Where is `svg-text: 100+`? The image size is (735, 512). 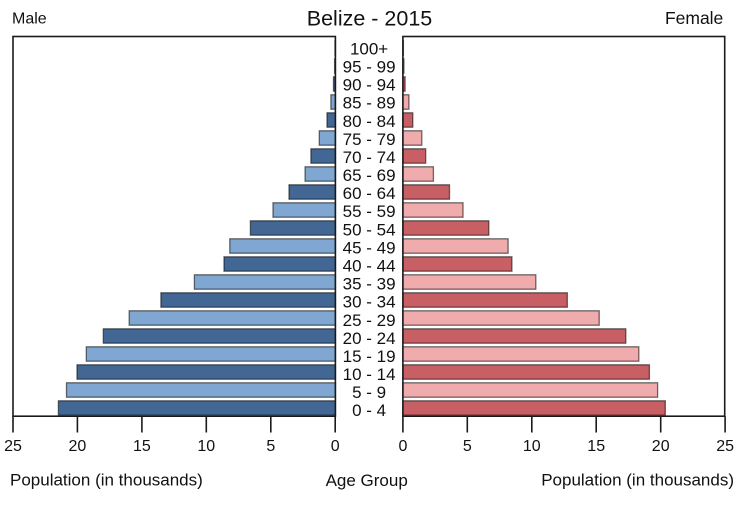
svg-text: 100+ is located at coordinates (369, 48).